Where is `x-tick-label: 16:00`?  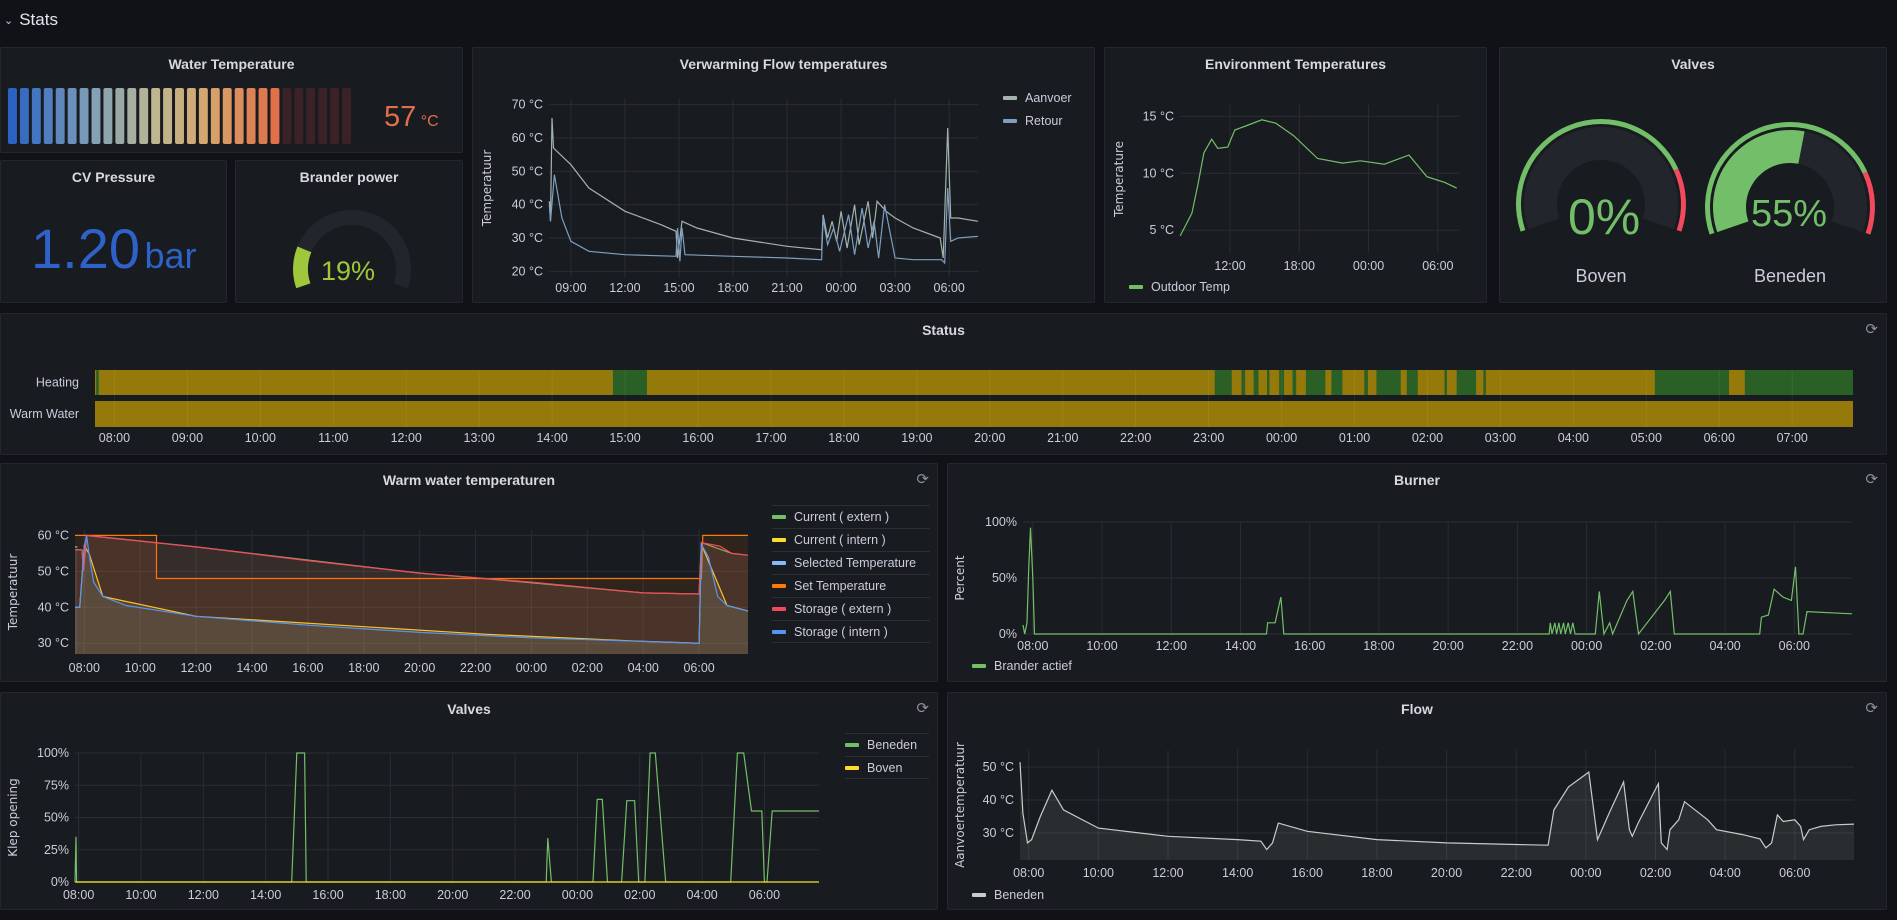
x-tick-label: 16:00 is located at coordinates (697, 438).